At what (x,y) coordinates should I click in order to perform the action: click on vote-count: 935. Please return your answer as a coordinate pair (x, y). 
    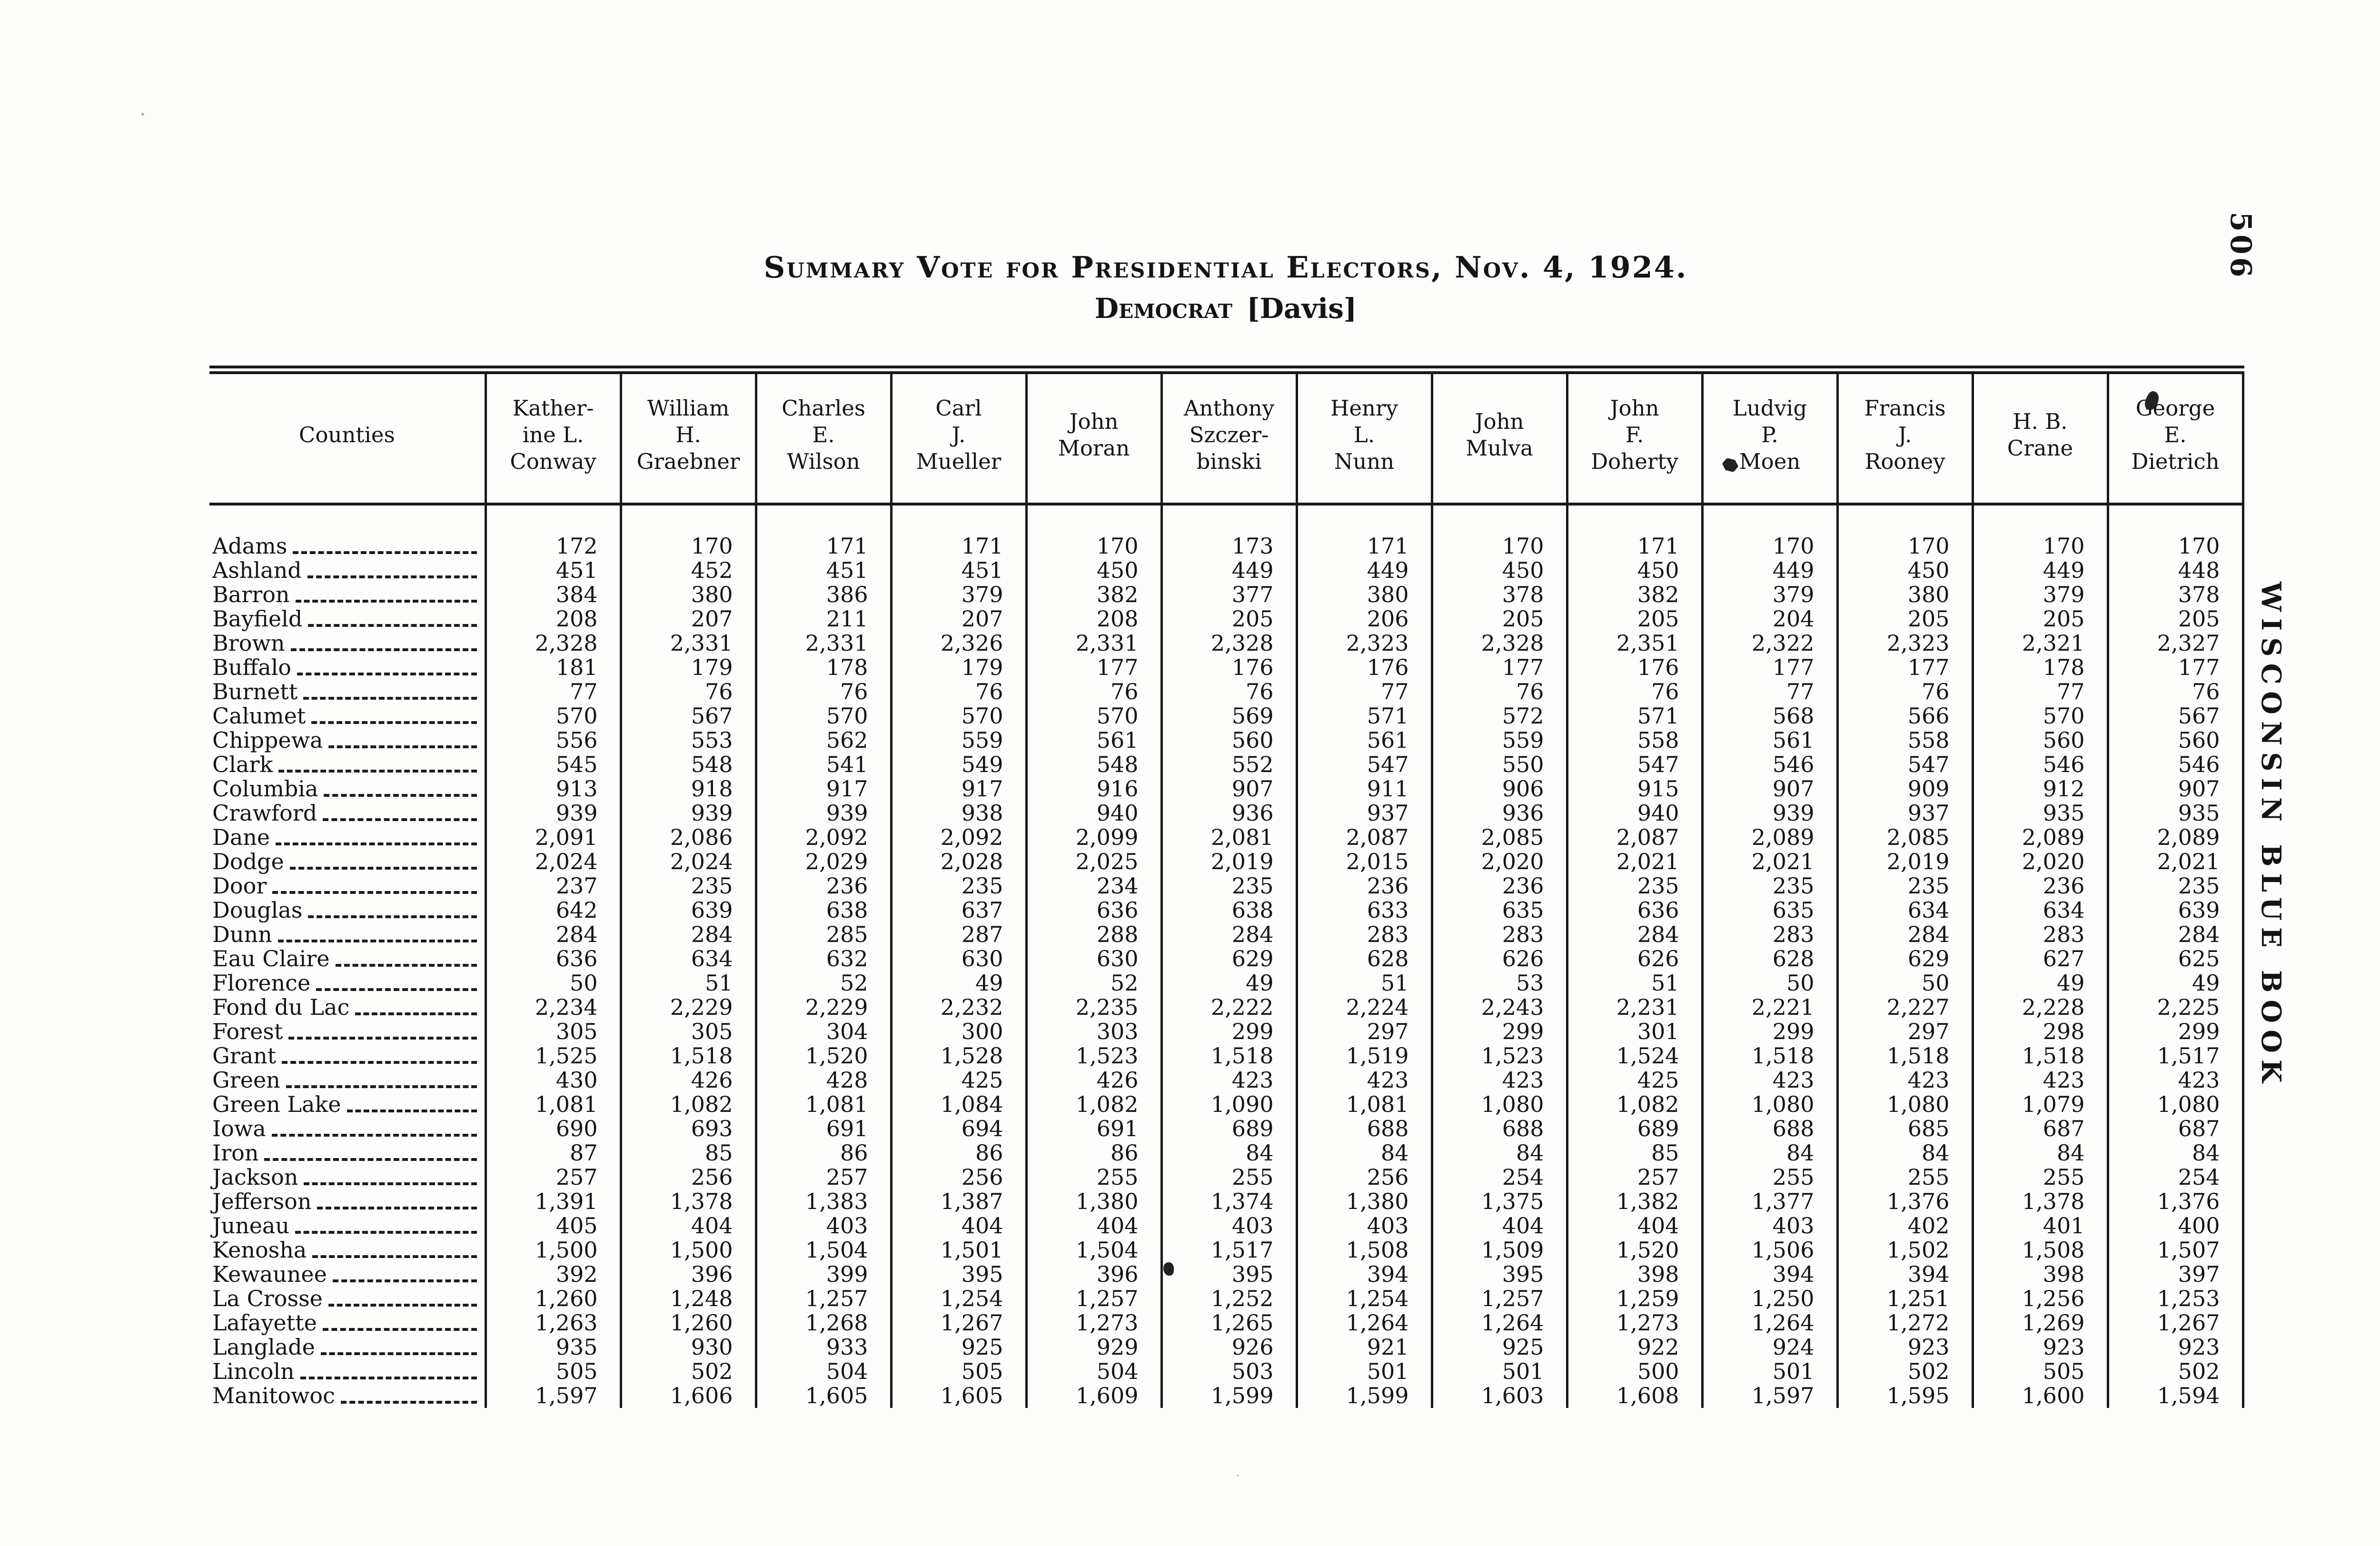
    Looking at the image, I should click on (552, 1347).